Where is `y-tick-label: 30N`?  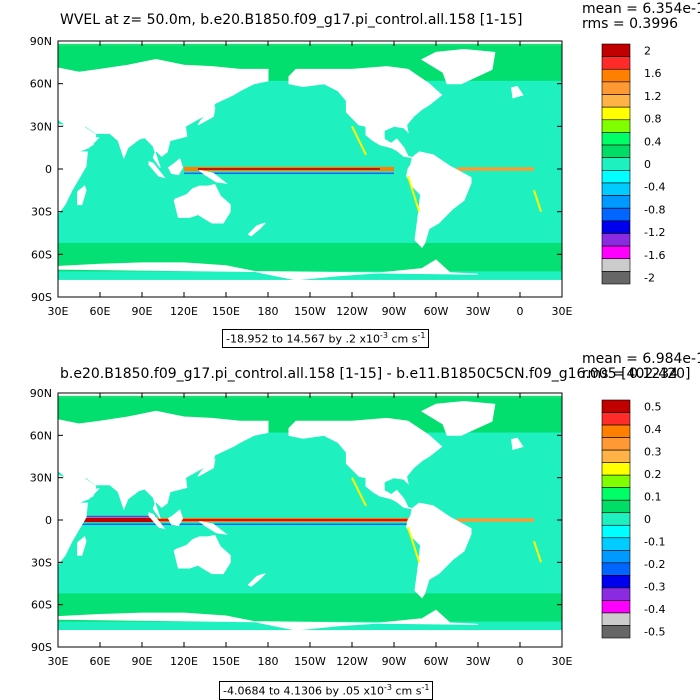
y-tick-label: 30N is located at coordinates (41, 478).